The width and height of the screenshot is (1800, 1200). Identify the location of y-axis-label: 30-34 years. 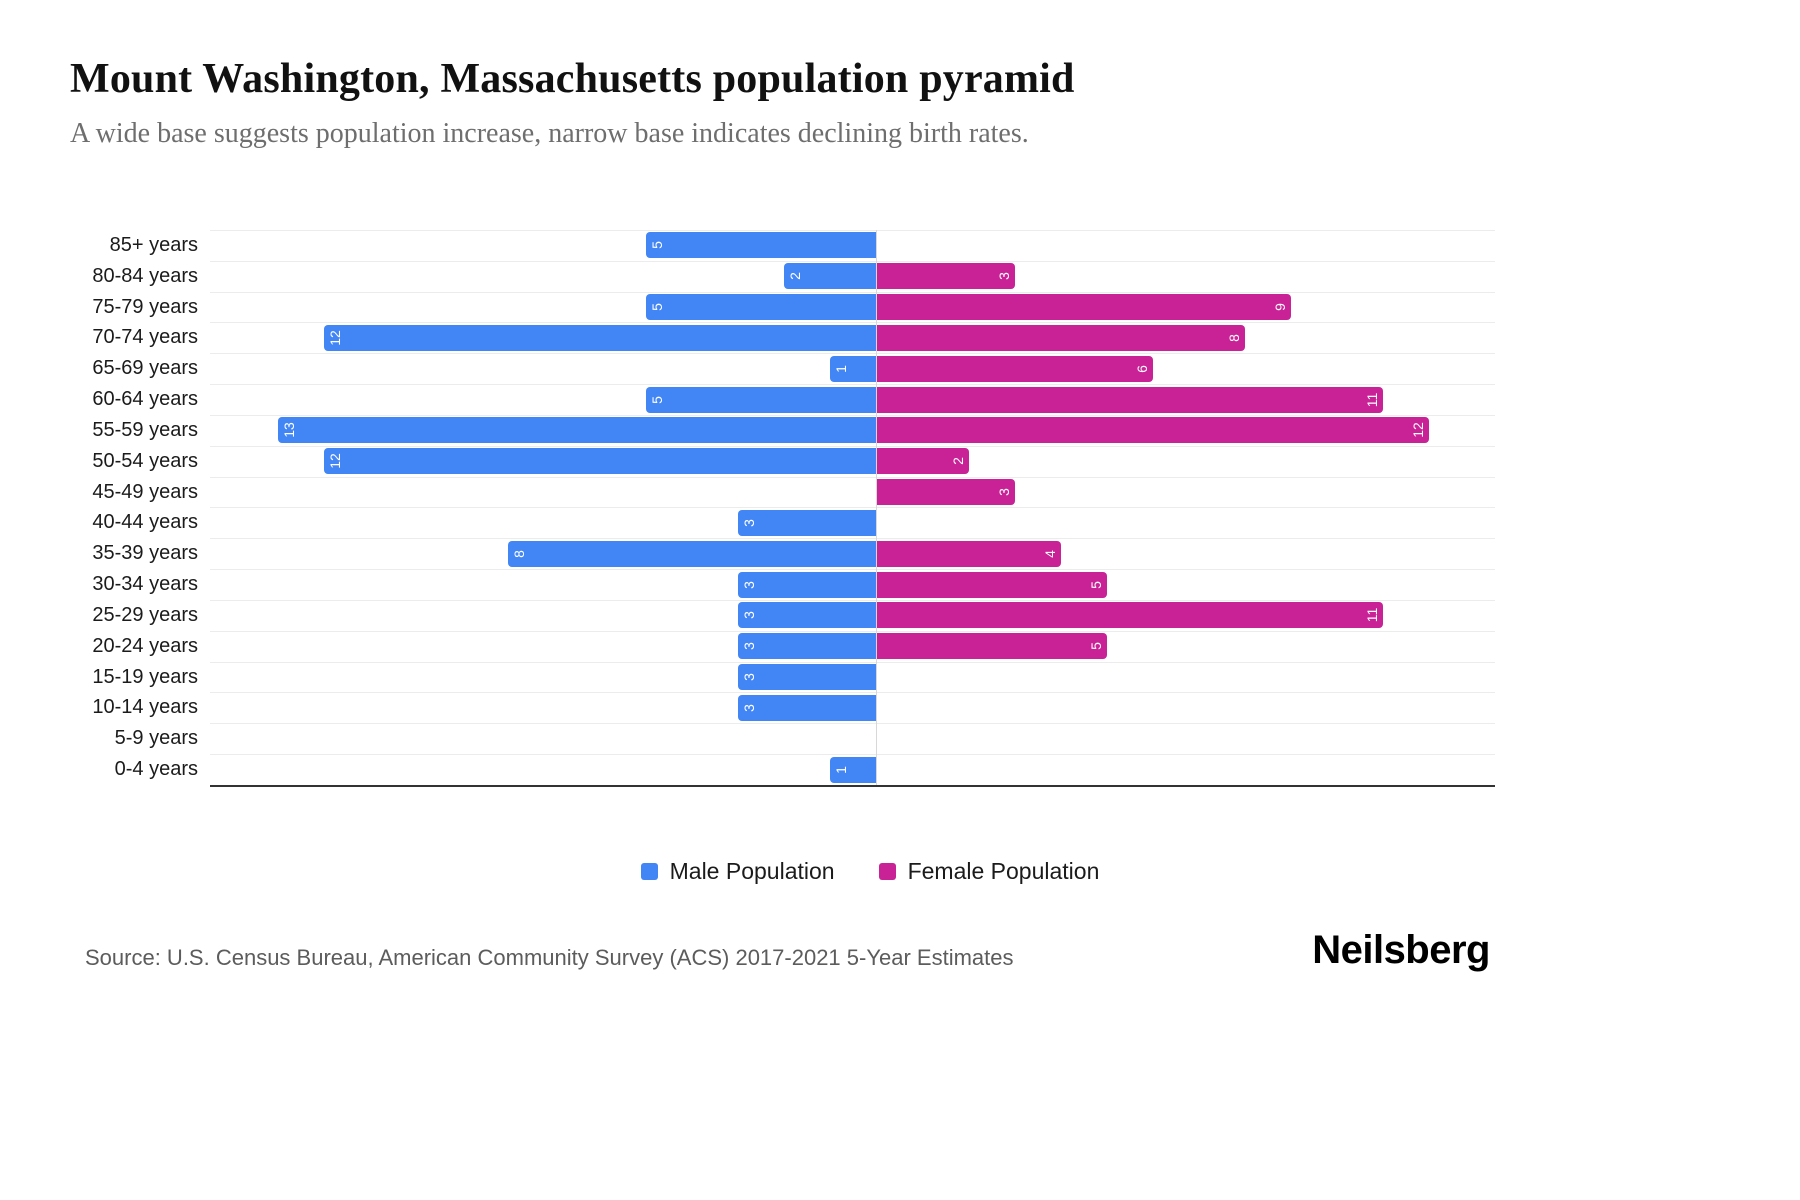
(145, 584).